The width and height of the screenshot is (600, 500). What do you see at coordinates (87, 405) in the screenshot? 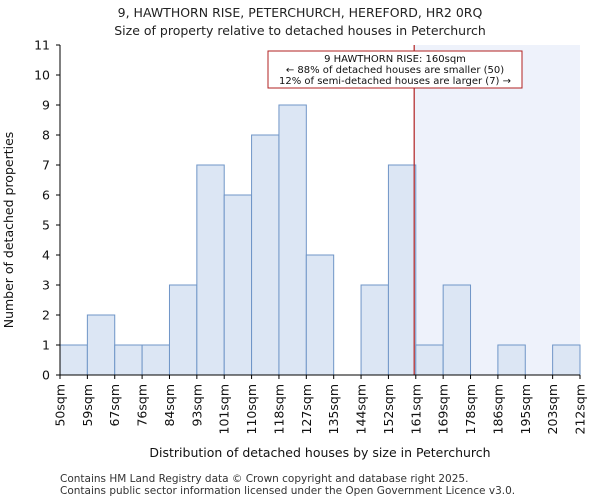
I see `x-tick-label-59sqm: 59sqm` at bounding box center [87, 405].